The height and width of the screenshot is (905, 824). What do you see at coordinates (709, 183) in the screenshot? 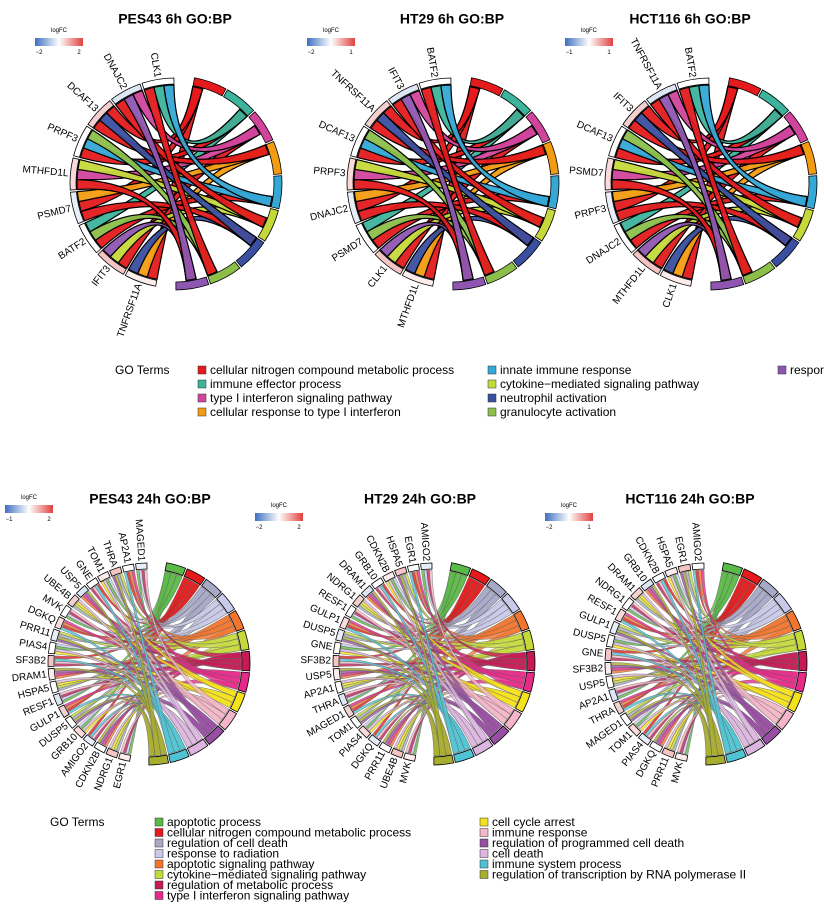
I see `ribbons` at bounding box center [709, 183].